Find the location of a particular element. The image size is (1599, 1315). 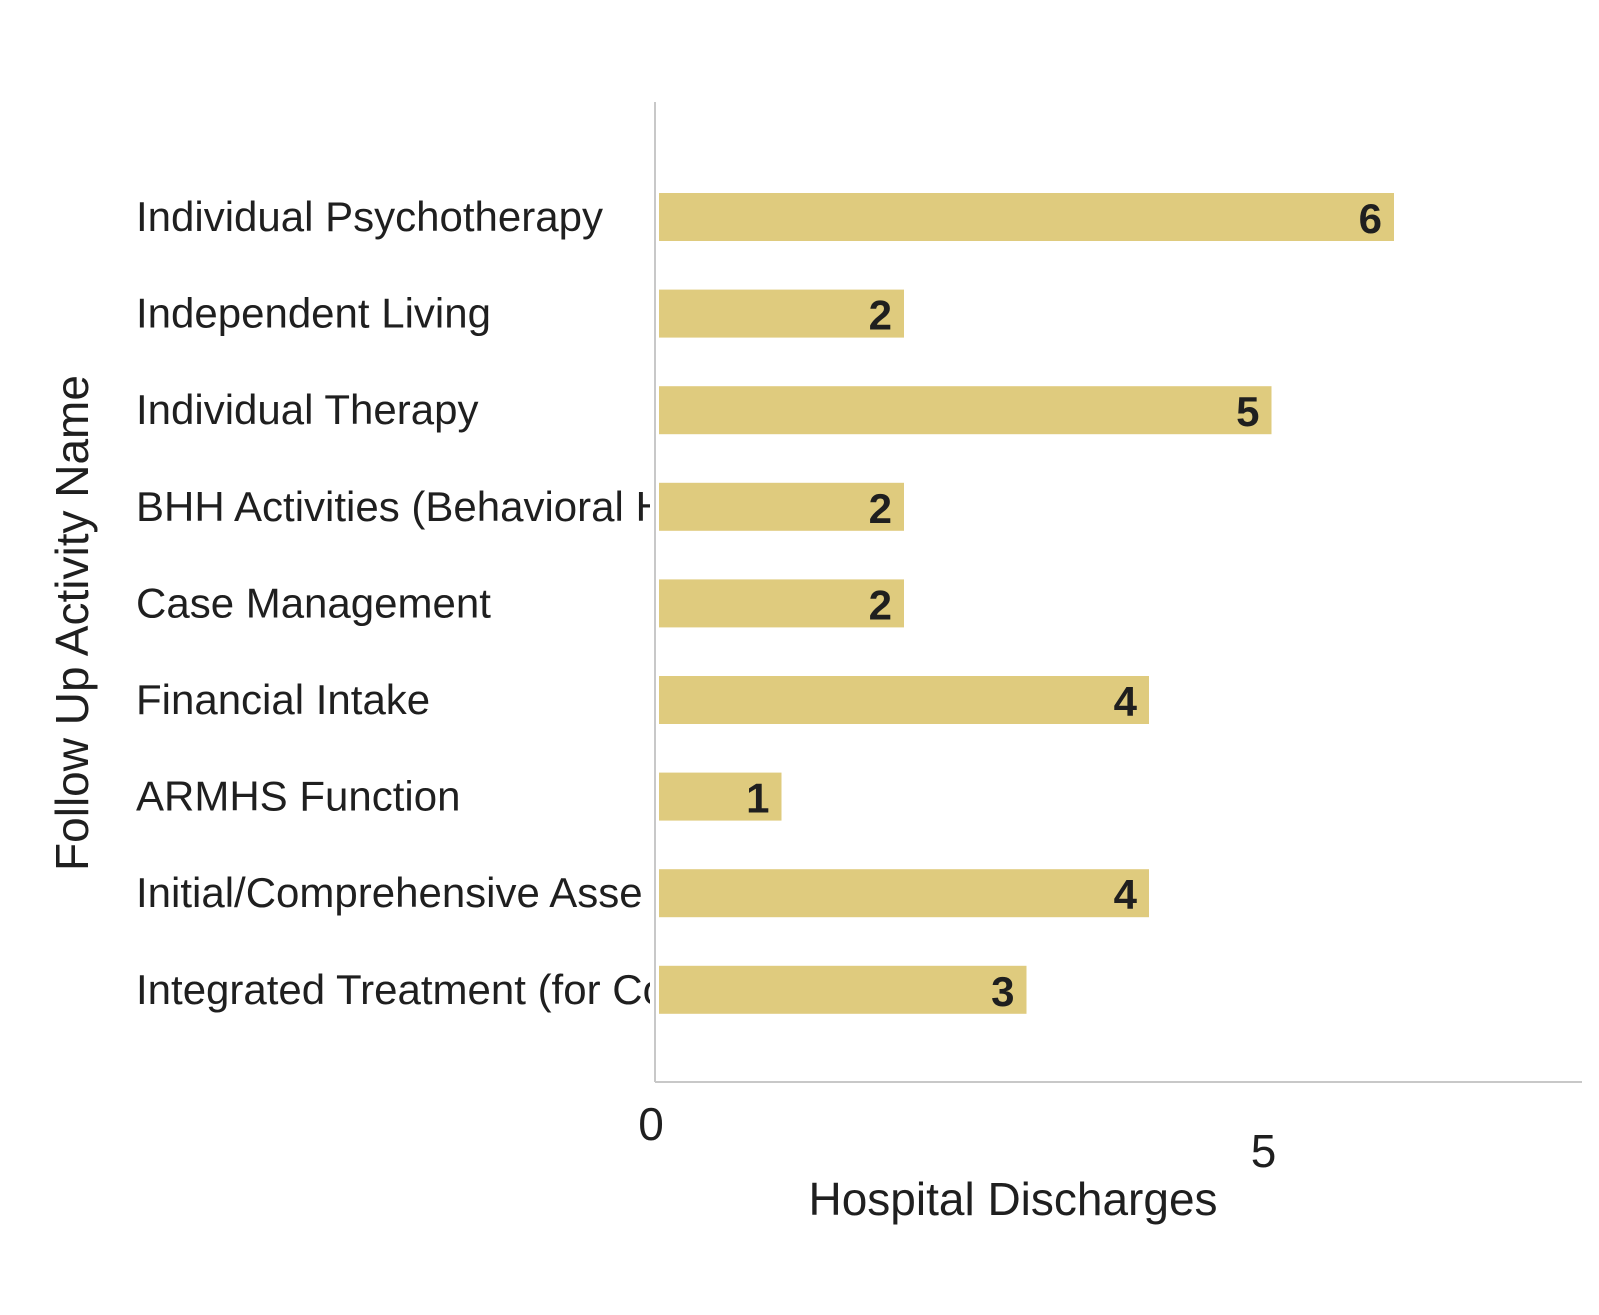

category-label: Independent Living is located at coordinates (313, 313).